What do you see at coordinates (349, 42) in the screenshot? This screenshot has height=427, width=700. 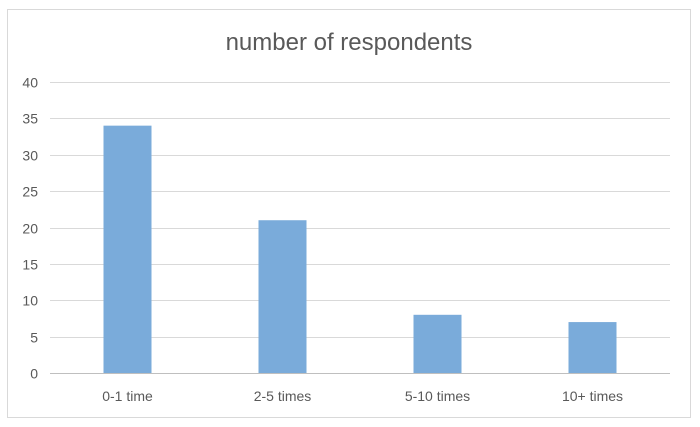 I see `chart-title: number of respondents` at bounding box center [349, 42].